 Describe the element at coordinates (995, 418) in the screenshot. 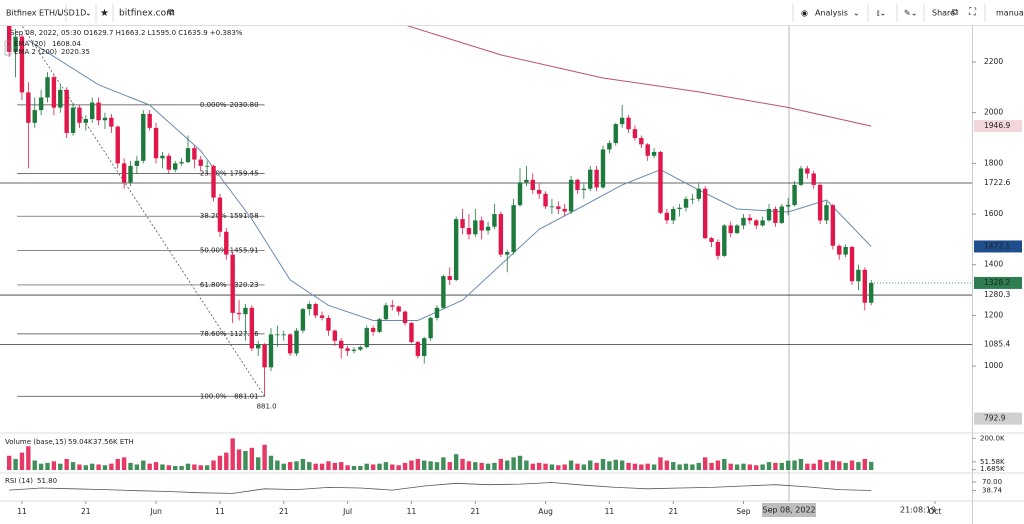

I see `price-tag-label: 792.9` at that location.